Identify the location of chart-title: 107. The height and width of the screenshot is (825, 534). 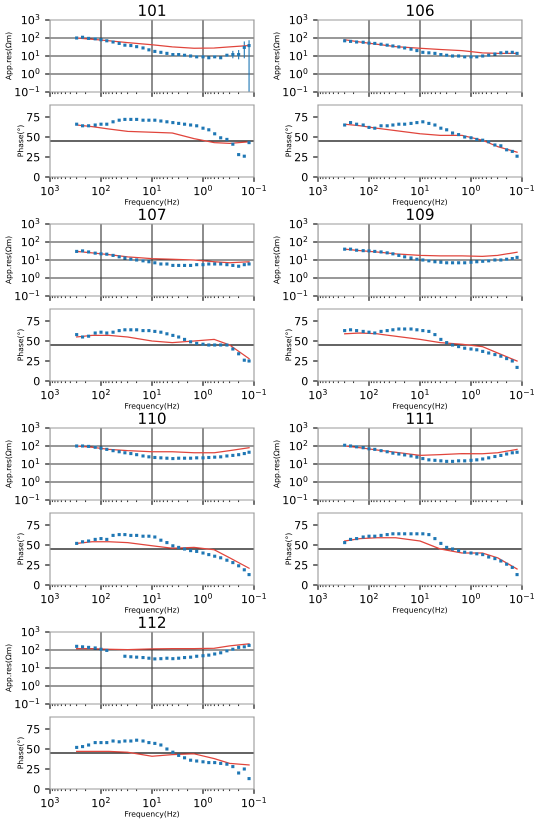
(152, 214).